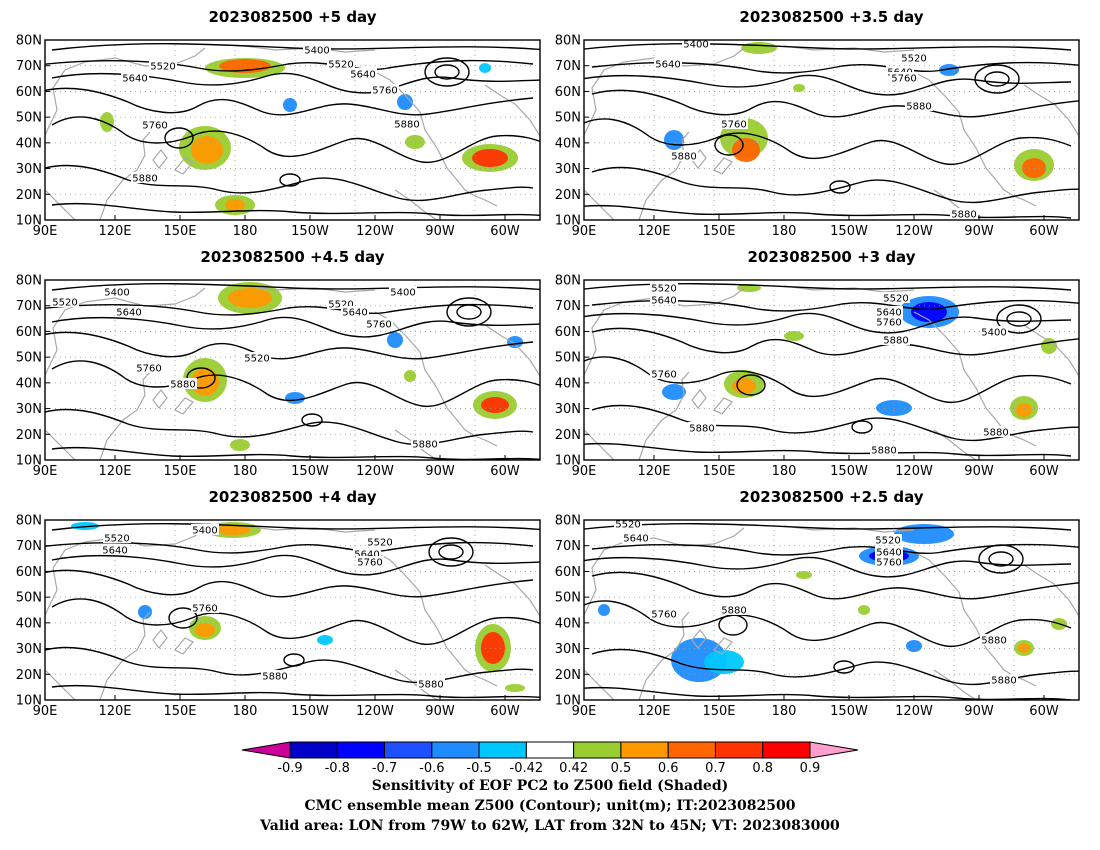 The height and width of the screenshot is (850, 1100). I want to click on colorbar-tick-label: -0.8, so click(337, 768).